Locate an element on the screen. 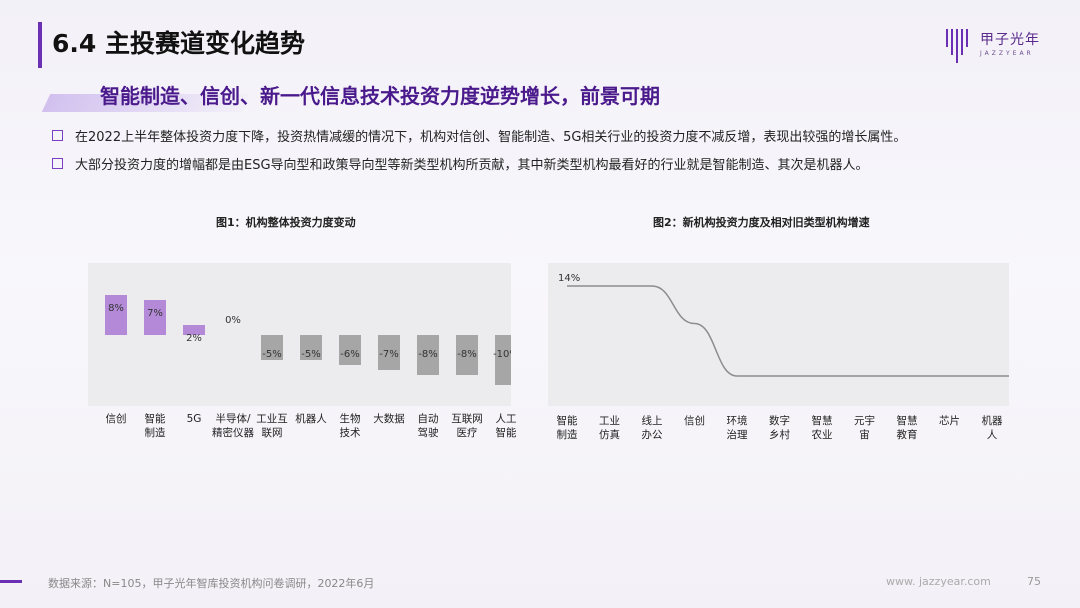  bar-value-label: 7% is located at coordinates (155, 313).